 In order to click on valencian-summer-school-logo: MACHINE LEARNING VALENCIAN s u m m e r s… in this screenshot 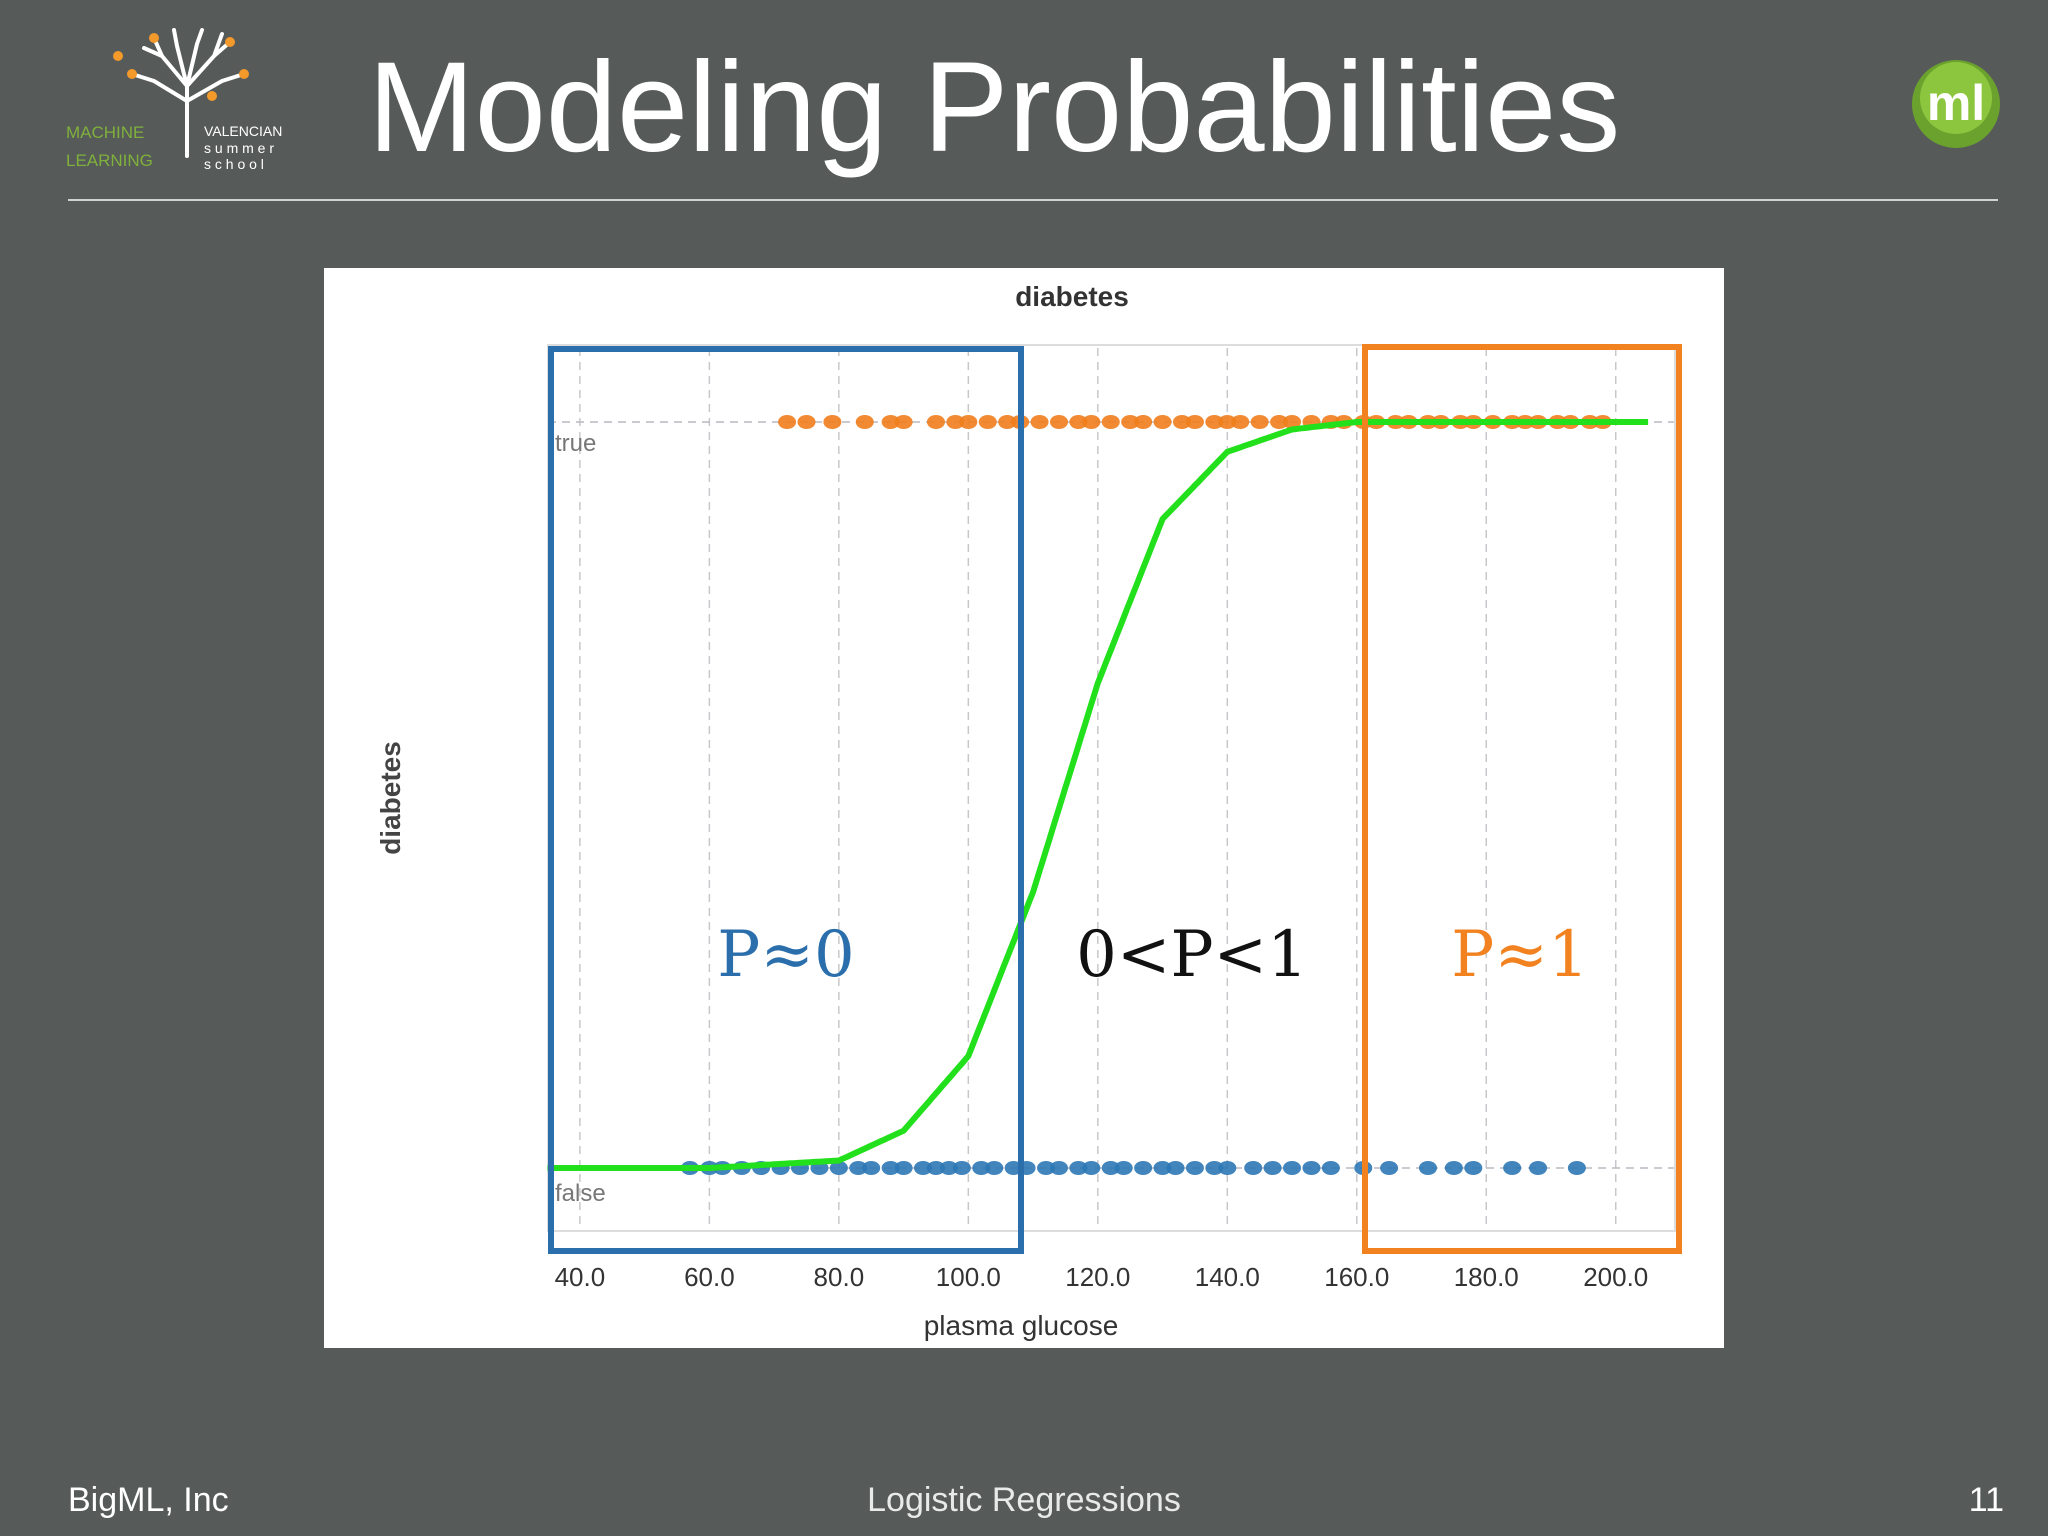, I will do `click(174, 100)`.